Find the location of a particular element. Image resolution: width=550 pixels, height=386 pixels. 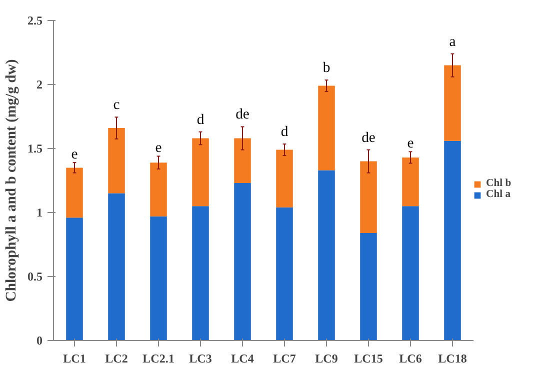

annotation: b is located at coordinates (326, 68).